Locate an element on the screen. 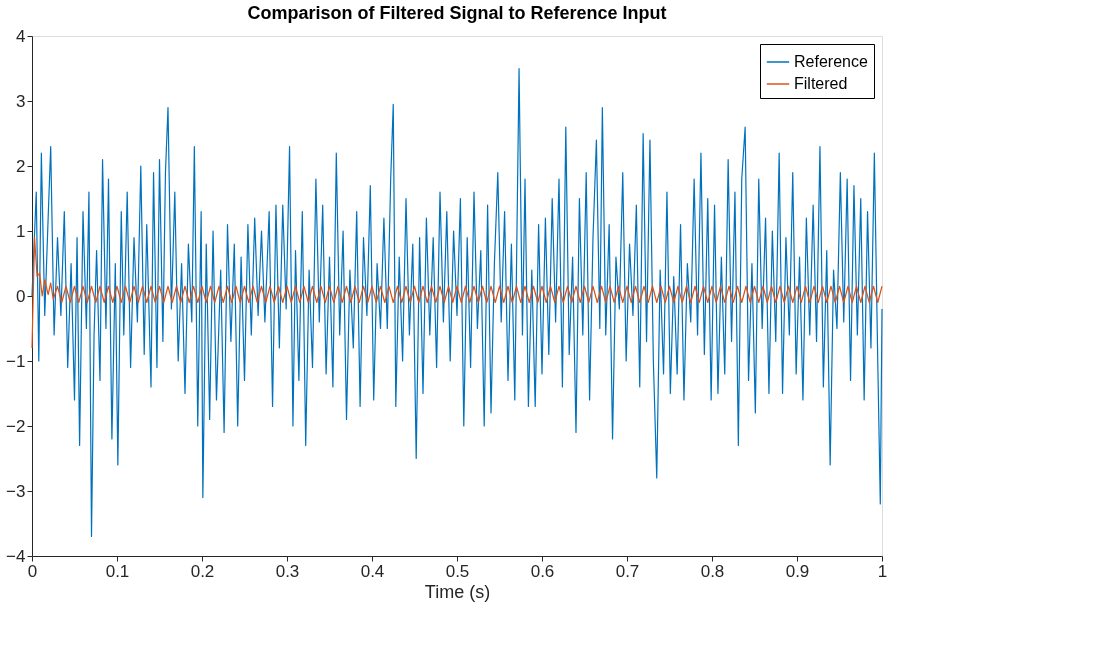  legend-label: Reference is located at coordinates (831, 61).